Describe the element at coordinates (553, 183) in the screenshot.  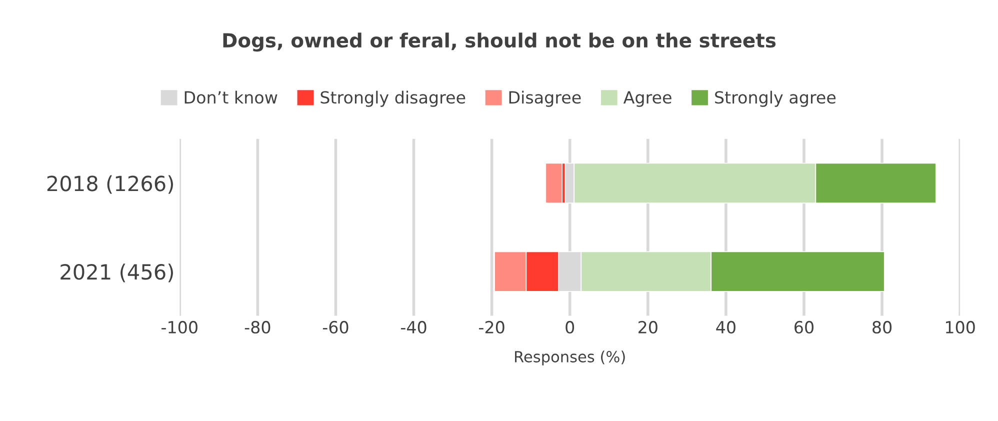
I see `bar` at that location.